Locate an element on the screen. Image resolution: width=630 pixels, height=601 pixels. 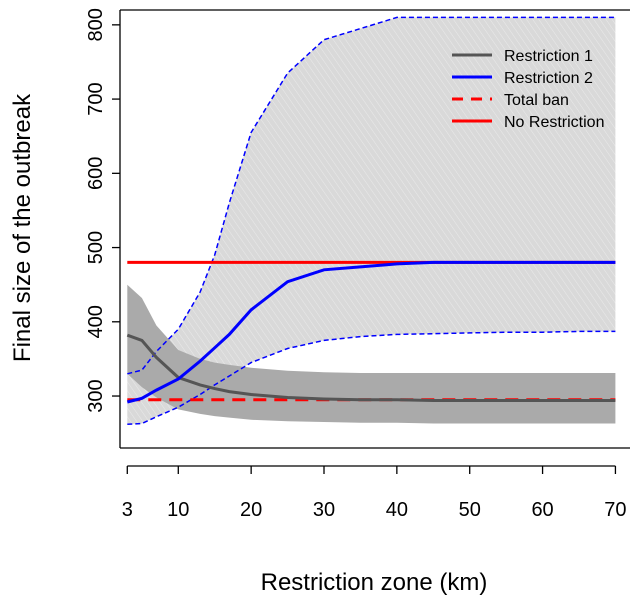
legend-restriction-2-label: Restriction 2 is located at coordinates (548, 78).